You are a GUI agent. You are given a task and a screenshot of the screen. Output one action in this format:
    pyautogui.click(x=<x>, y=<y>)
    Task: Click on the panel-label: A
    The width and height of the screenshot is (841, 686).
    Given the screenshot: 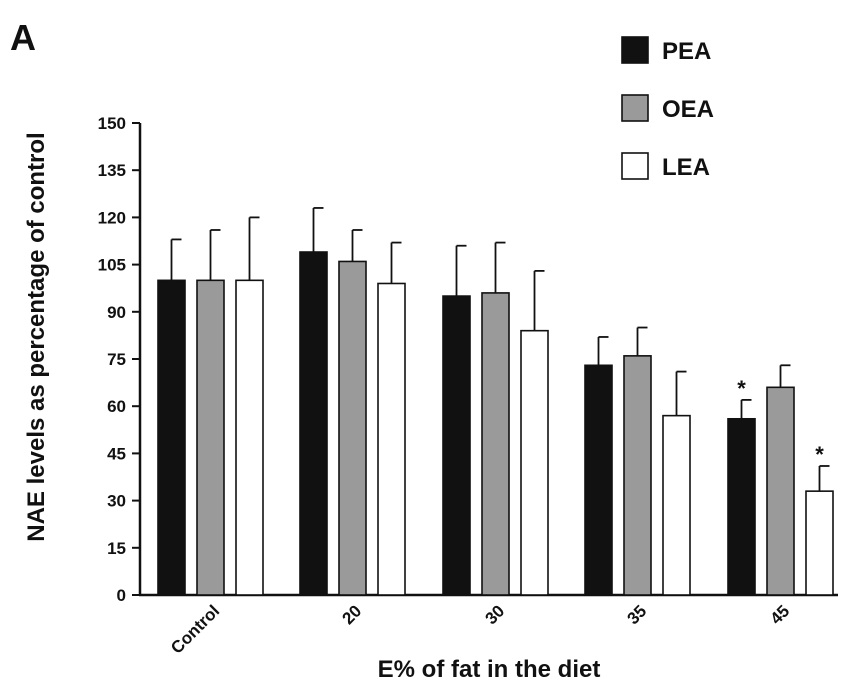 What is the action you would take?
    pyautogui.click(x=23, y=37)
    